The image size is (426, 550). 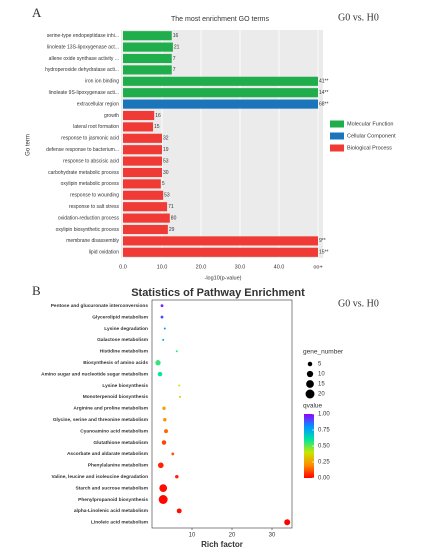 What do you see at coordinates (324, 104) in the screenshot?
I see `value-label: 68**` at bounding box center [324, 104].